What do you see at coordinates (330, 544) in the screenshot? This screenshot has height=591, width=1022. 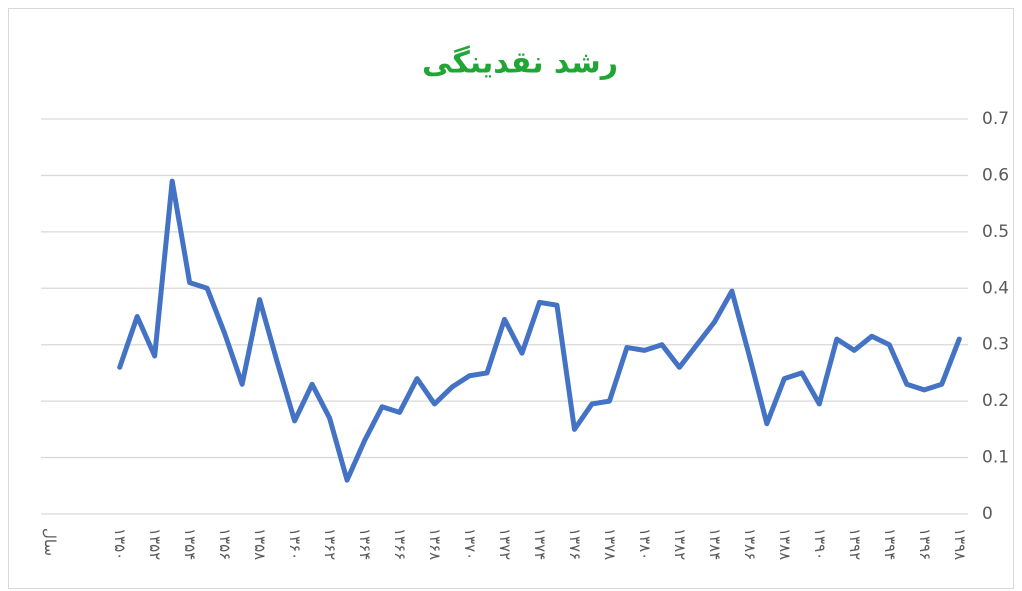 I see `x-tick-label: ۱۳۶۲` at bounding box center [330, 544].